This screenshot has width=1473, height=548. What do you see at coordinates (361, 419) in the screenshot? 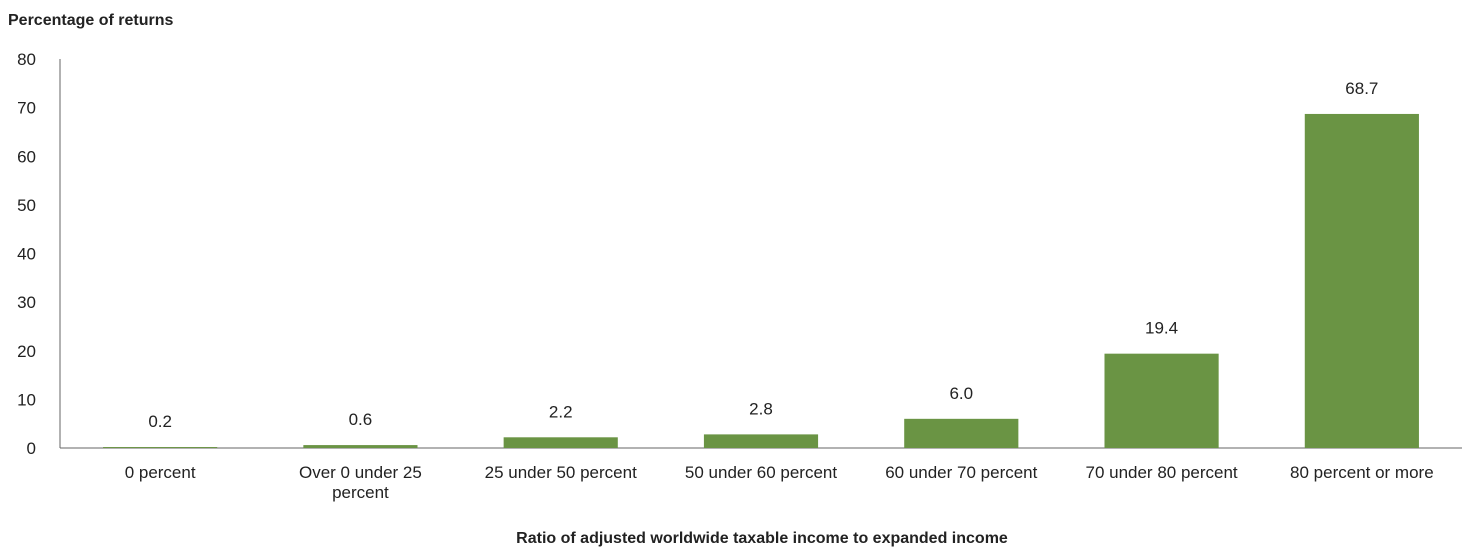
I see `data-label: 0.6` at bounding box center [361, 419].